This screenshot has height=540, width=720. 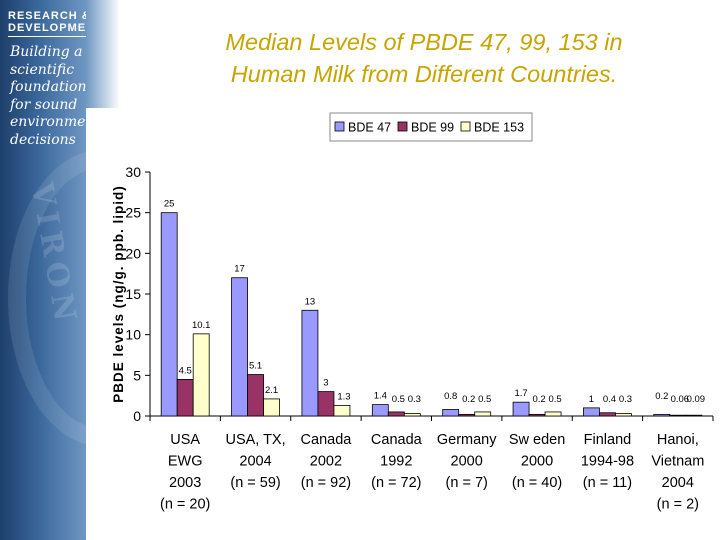 What do you see at coordinates (185, 483) in the screenshot?
I see `x-category-label: 2003` at bounding box center [185, 483].